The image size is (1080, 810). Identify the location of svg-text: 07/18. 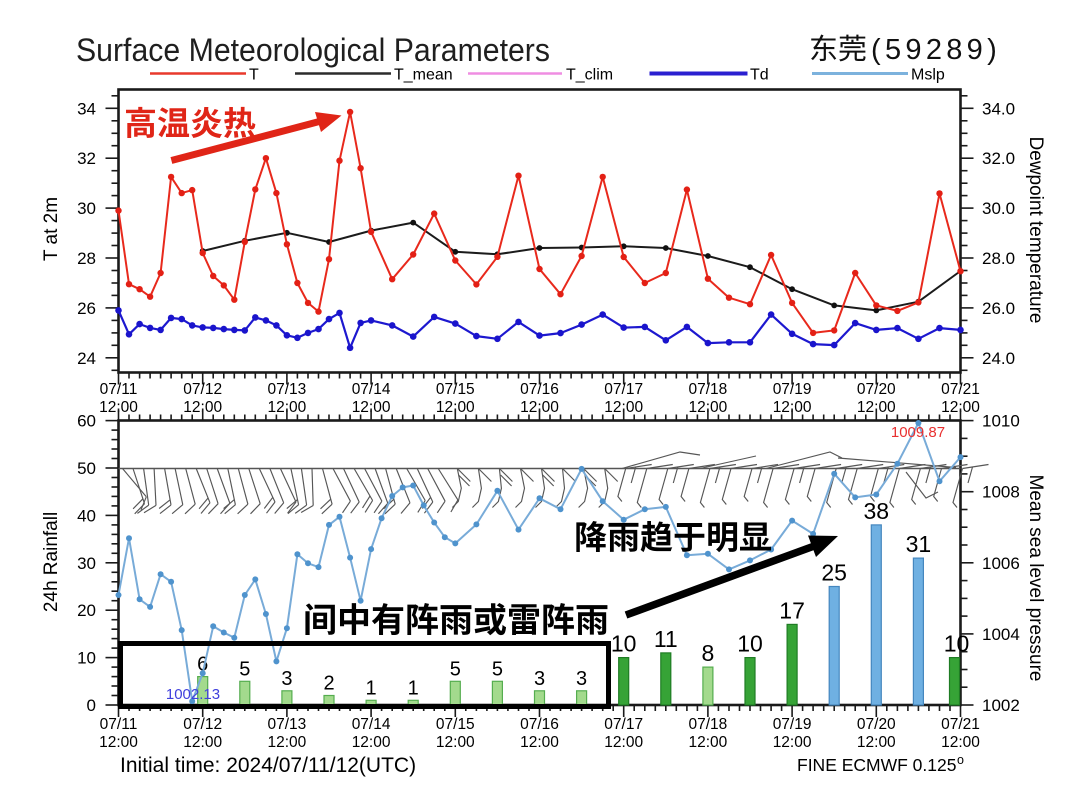
(708, 389).